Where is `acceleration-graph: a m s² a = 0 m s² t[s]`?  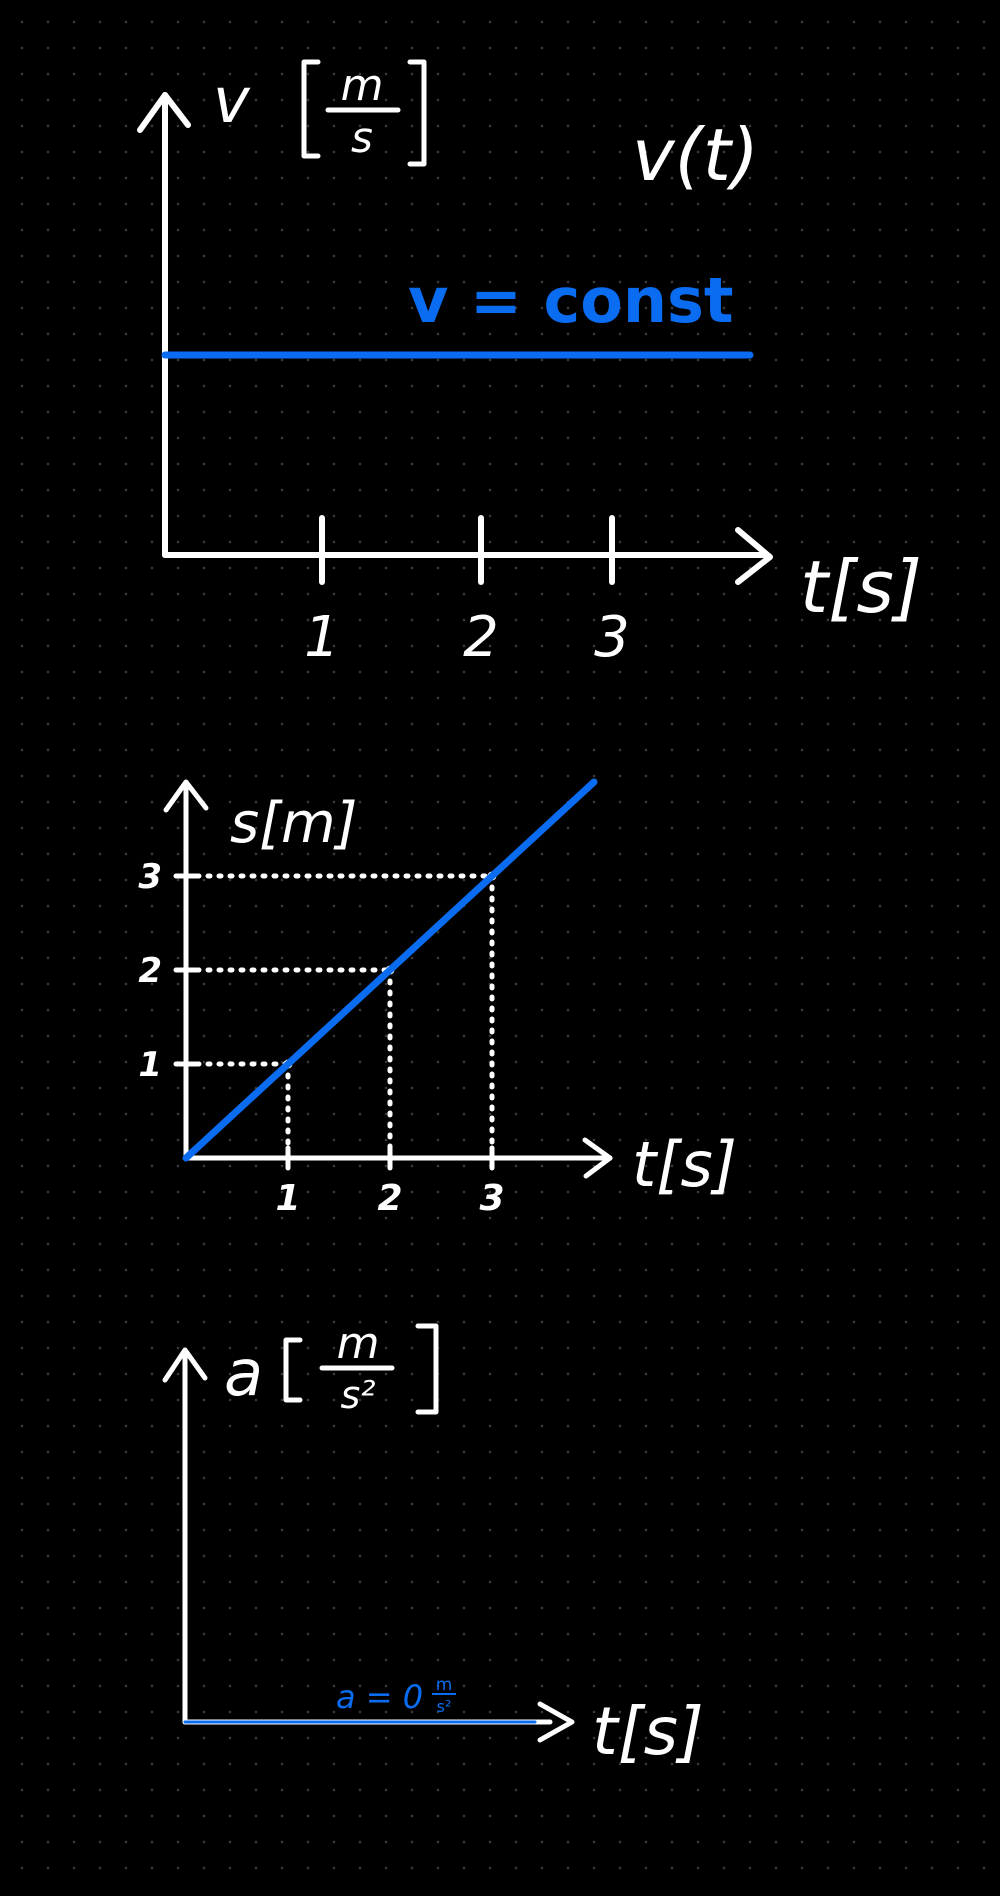
acceleration-graph: a m s² a = 0 m s² t[s] is located at coordinates (433, 1544).